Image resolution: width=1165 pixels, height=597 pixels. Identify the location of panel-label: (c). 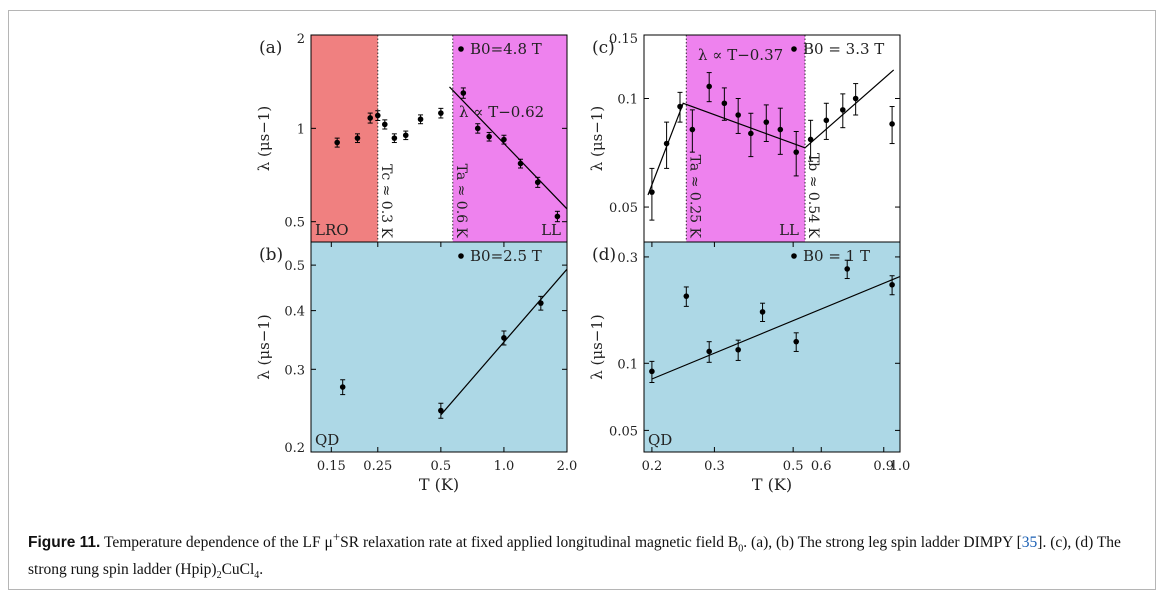
(603, 48).